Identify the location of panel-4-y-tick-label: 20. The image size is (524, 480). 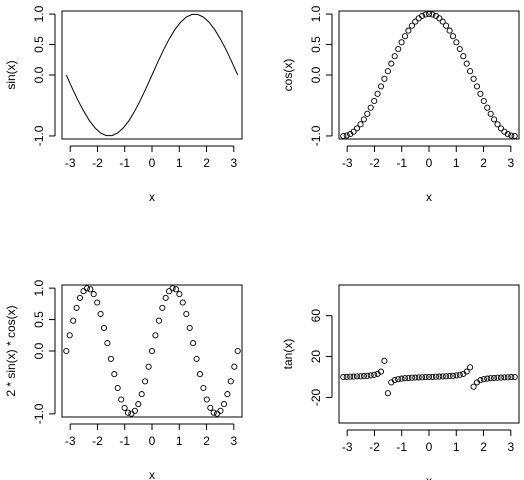
(316, 357).